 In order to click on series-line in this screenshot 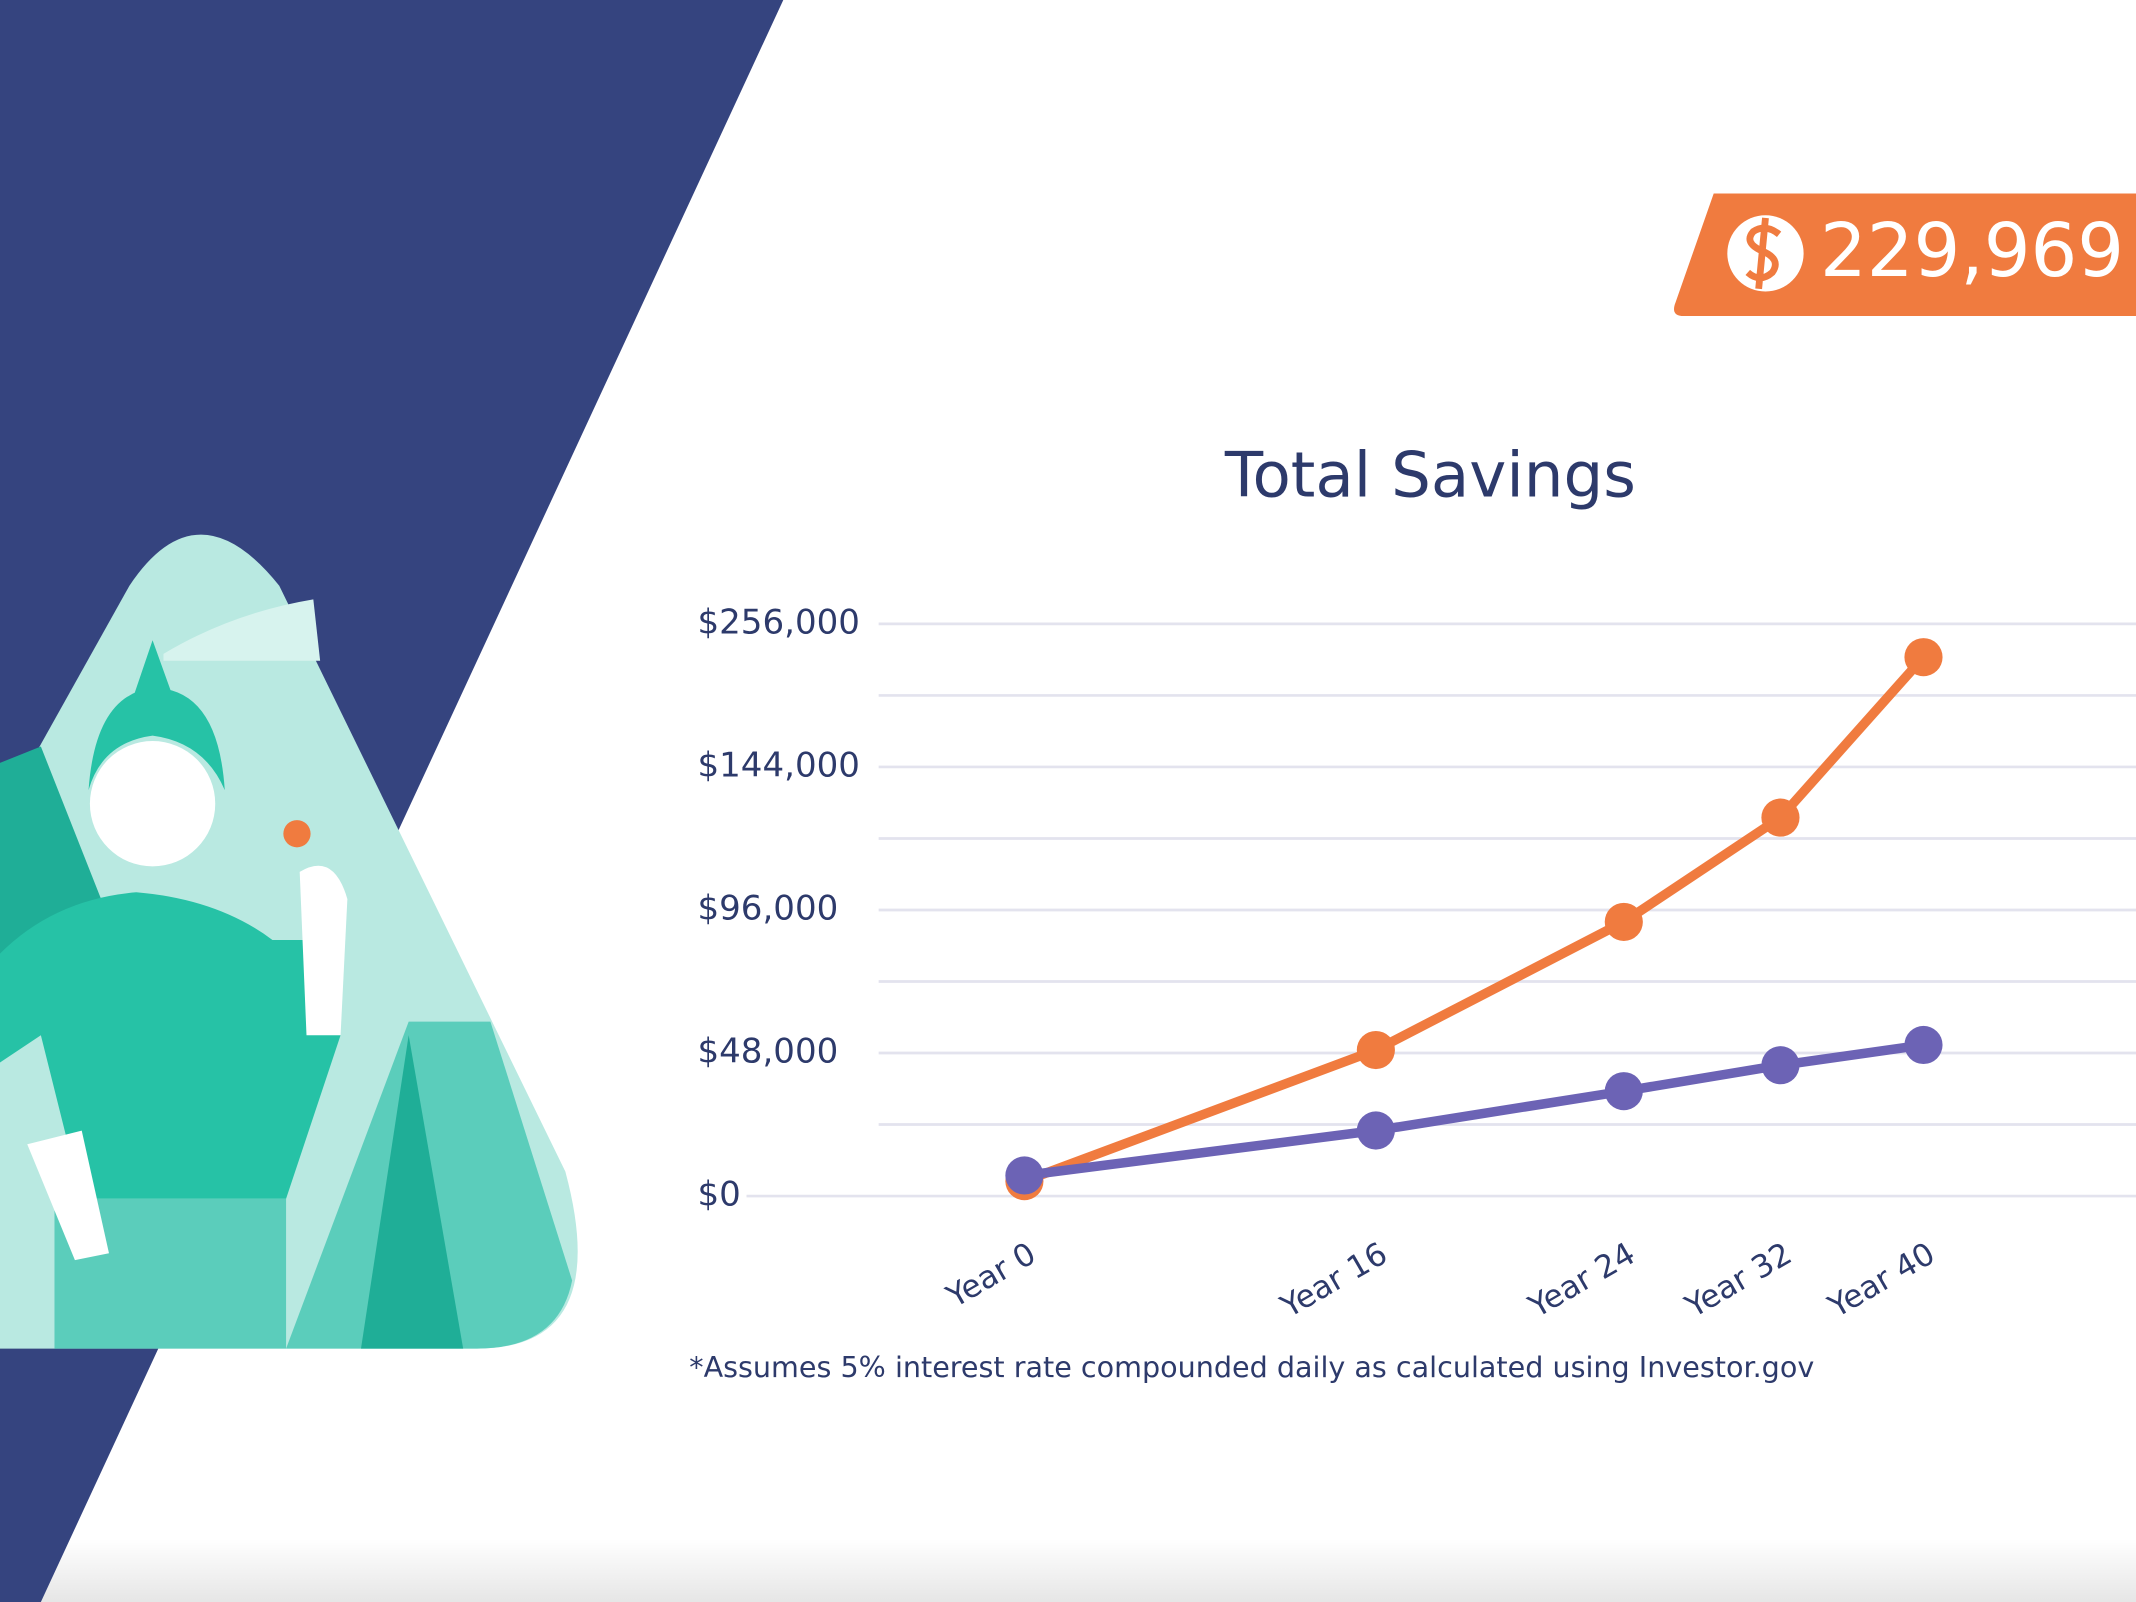, I will do `click(1474, 919)`.